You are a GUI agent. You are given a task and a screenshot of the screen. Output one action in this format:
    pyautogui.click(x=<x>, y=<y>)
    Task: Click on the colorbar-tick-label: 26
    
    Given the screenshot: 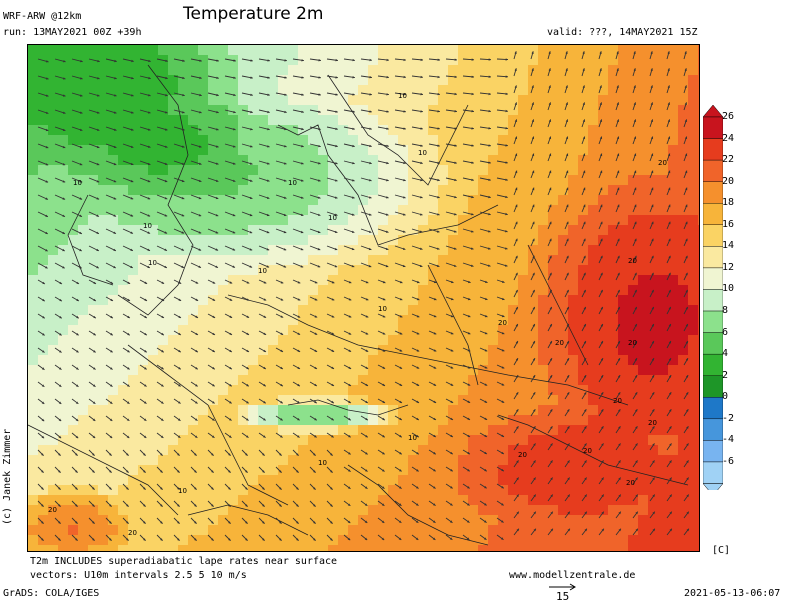 What is the action you would take?
    pyautogui.click(x=737, y=116)
    